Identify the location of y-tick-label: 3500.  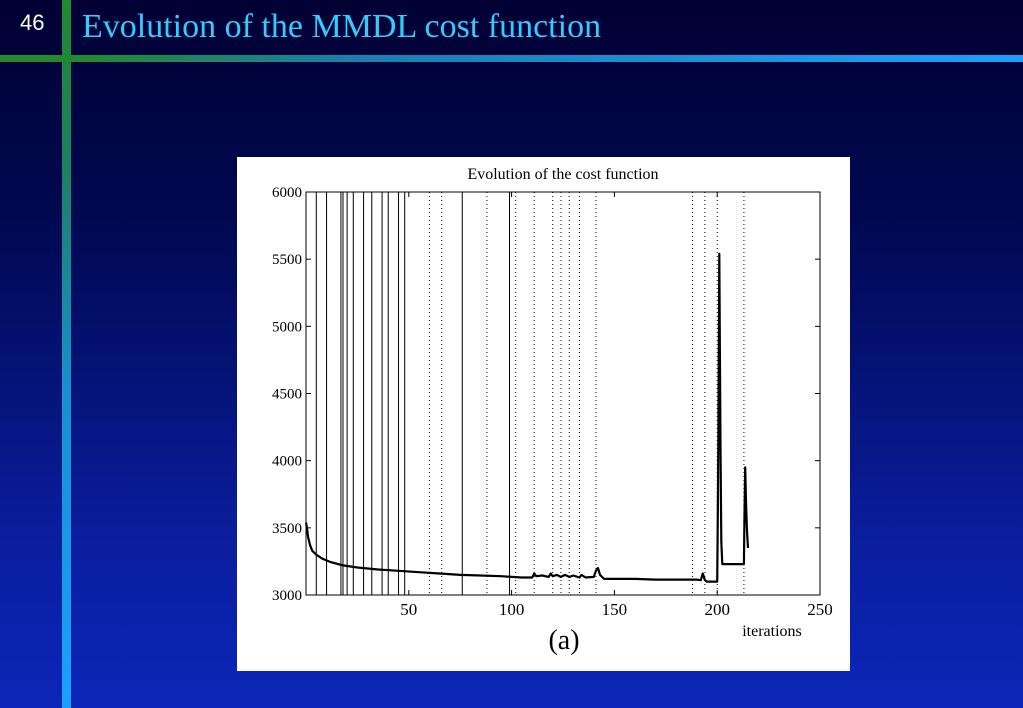
(287, 529).